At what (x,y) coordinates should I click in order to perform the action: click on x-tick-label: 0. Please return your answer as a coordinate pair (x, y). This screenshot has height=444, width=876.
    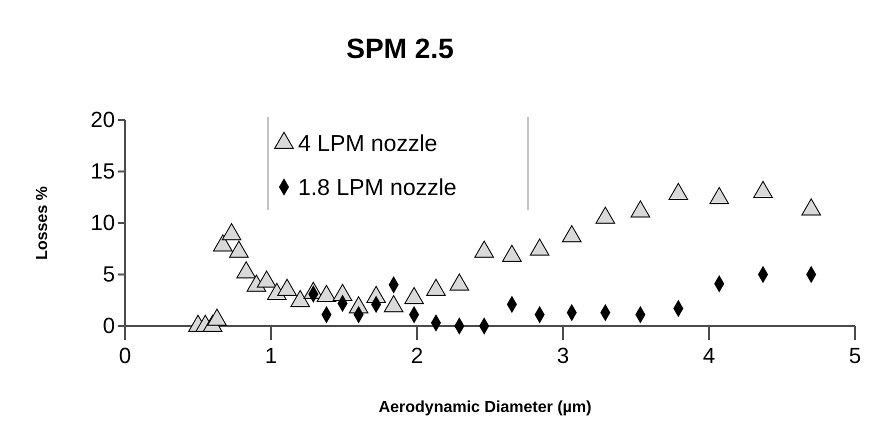
    Looking at the image, I should click on (125, 355).